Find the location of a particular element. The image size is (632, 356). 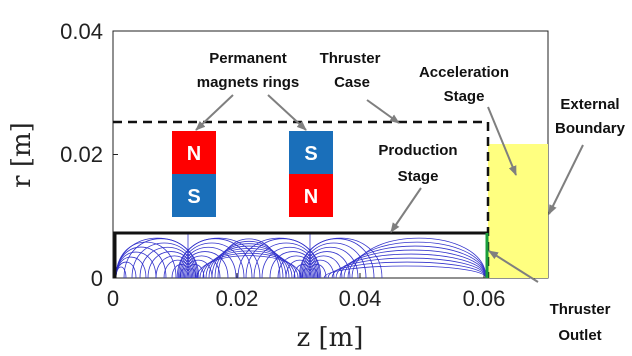

annotation-text: External is located at coordinates (589, 104).